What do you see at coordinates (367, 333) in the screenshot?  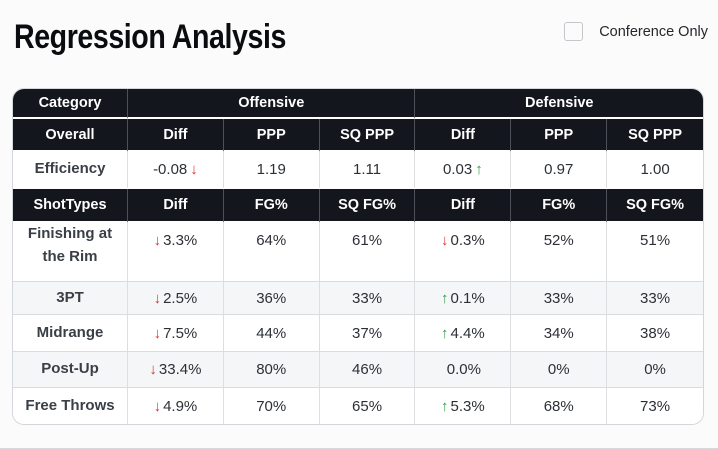 I see `cell-off-sqfg: 37%` at bounding box center [367, 333].